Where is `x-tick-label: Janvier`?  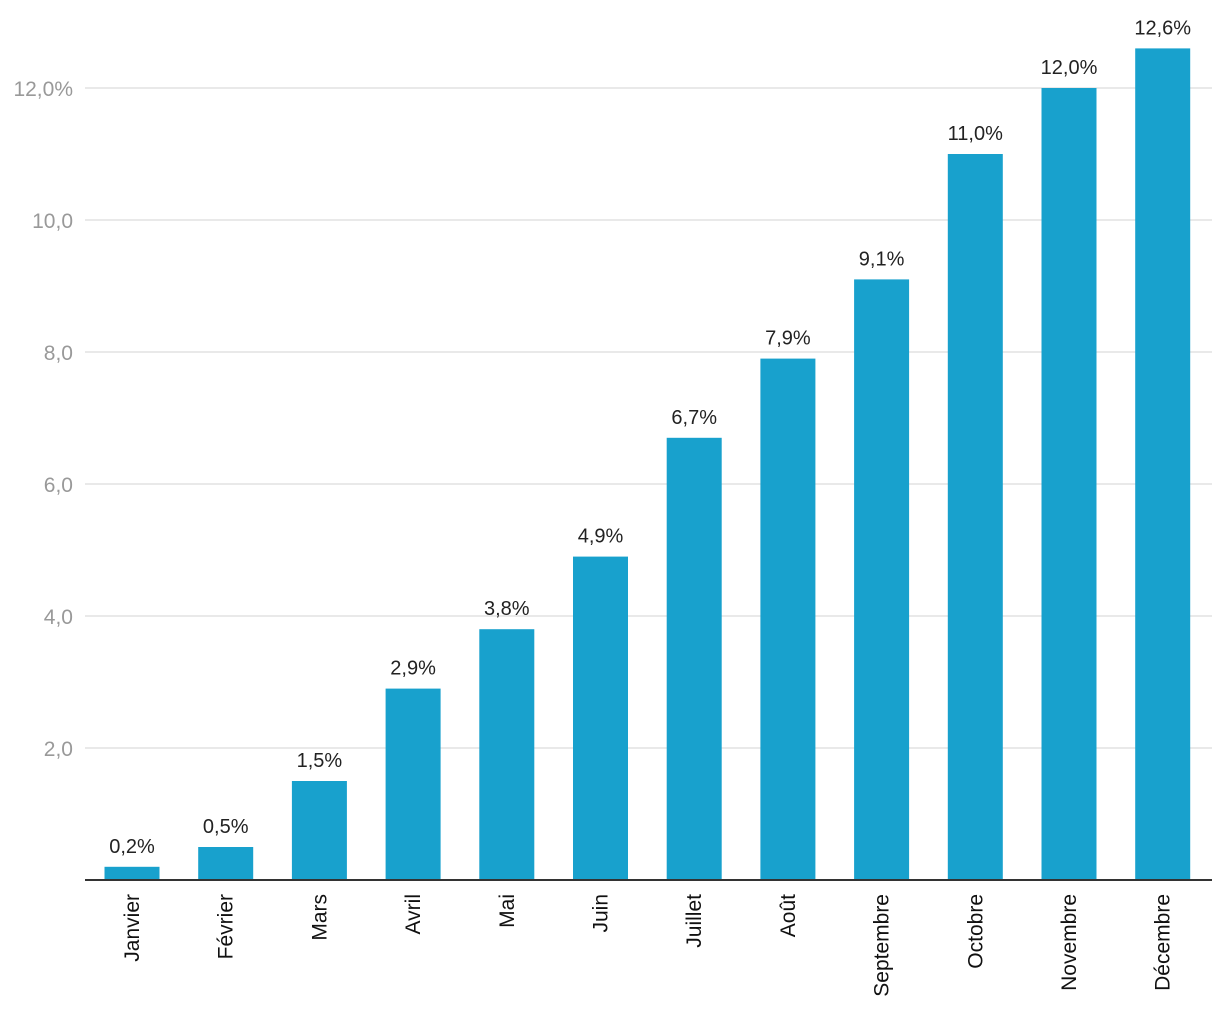 x-tick-label: Janvier is located at coordinates (132, 928).